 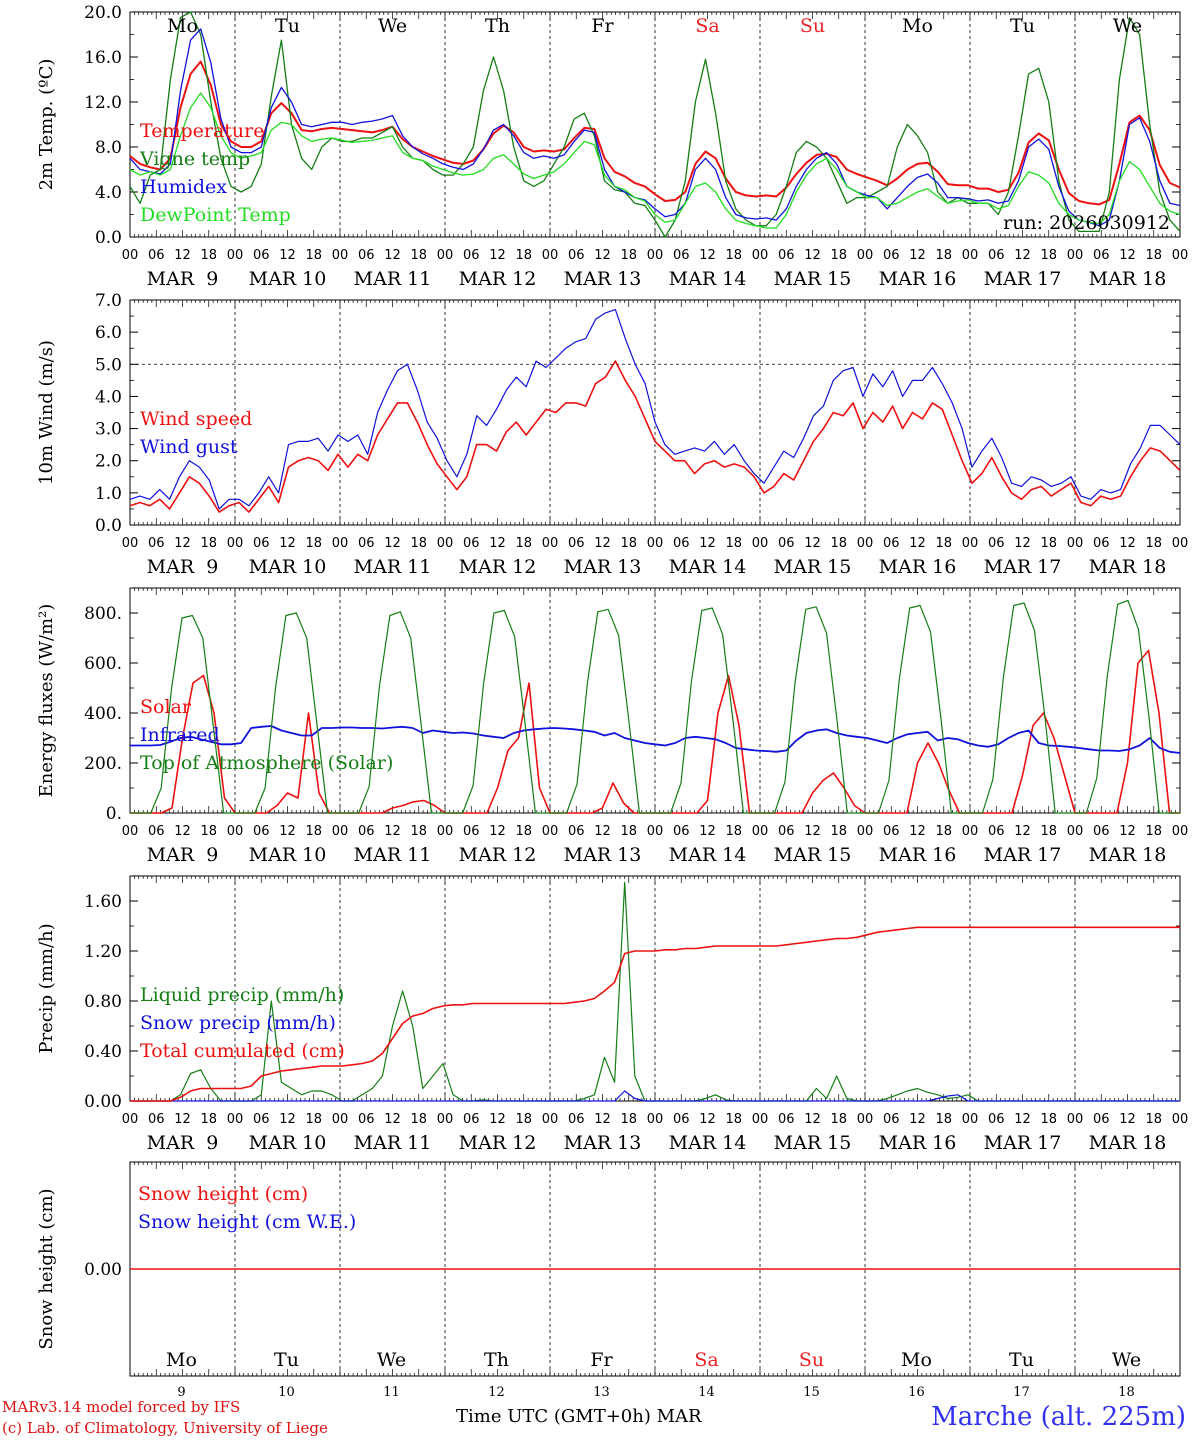 I want to click on weekday-label-bottom: Su, so click(x=811, y=1360).